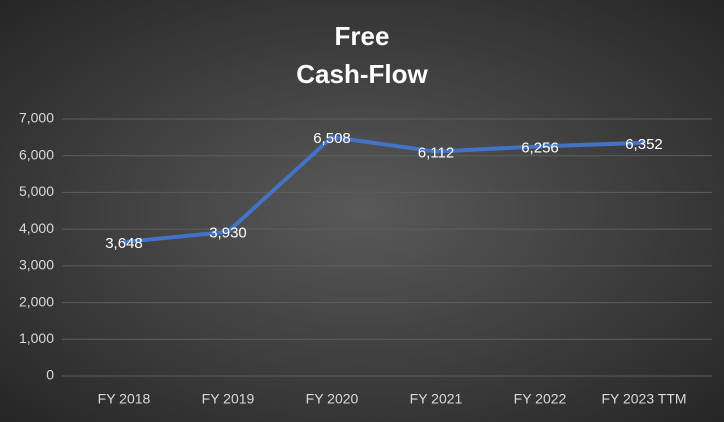 The image size is (724, 422). What do you see at coordinates (540, 399) in the screenshot?
I see `x-tick-label: FY 2022` at bounding box center [540, 399].